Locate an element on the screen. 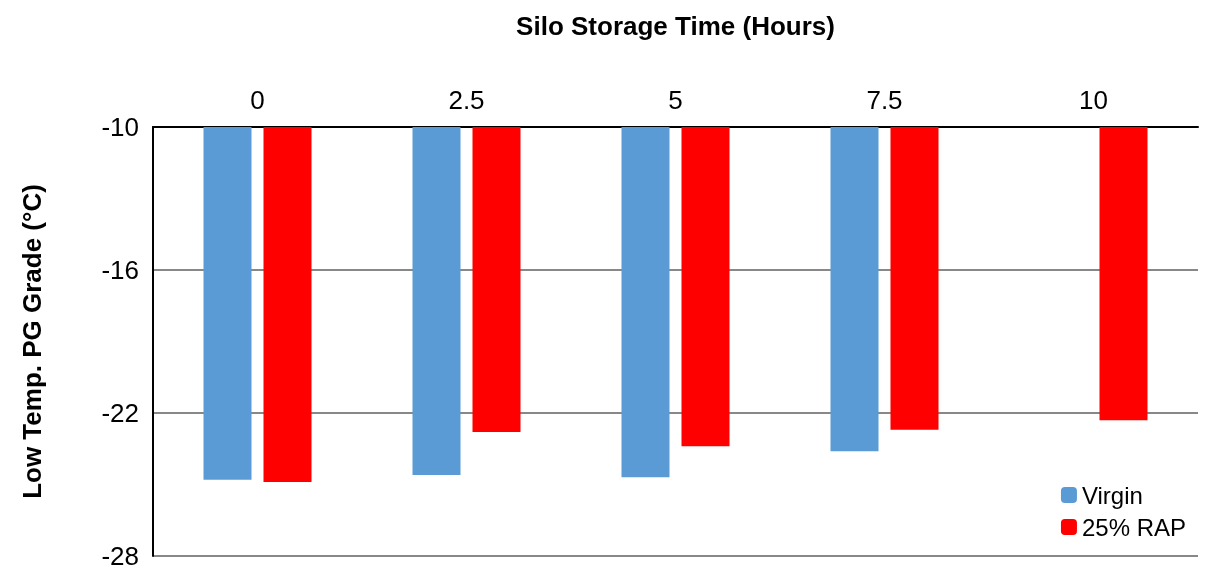 This screenshot has width=1207, height=582. x-tick-label: 2.5 is located at coordinates (466, 100).